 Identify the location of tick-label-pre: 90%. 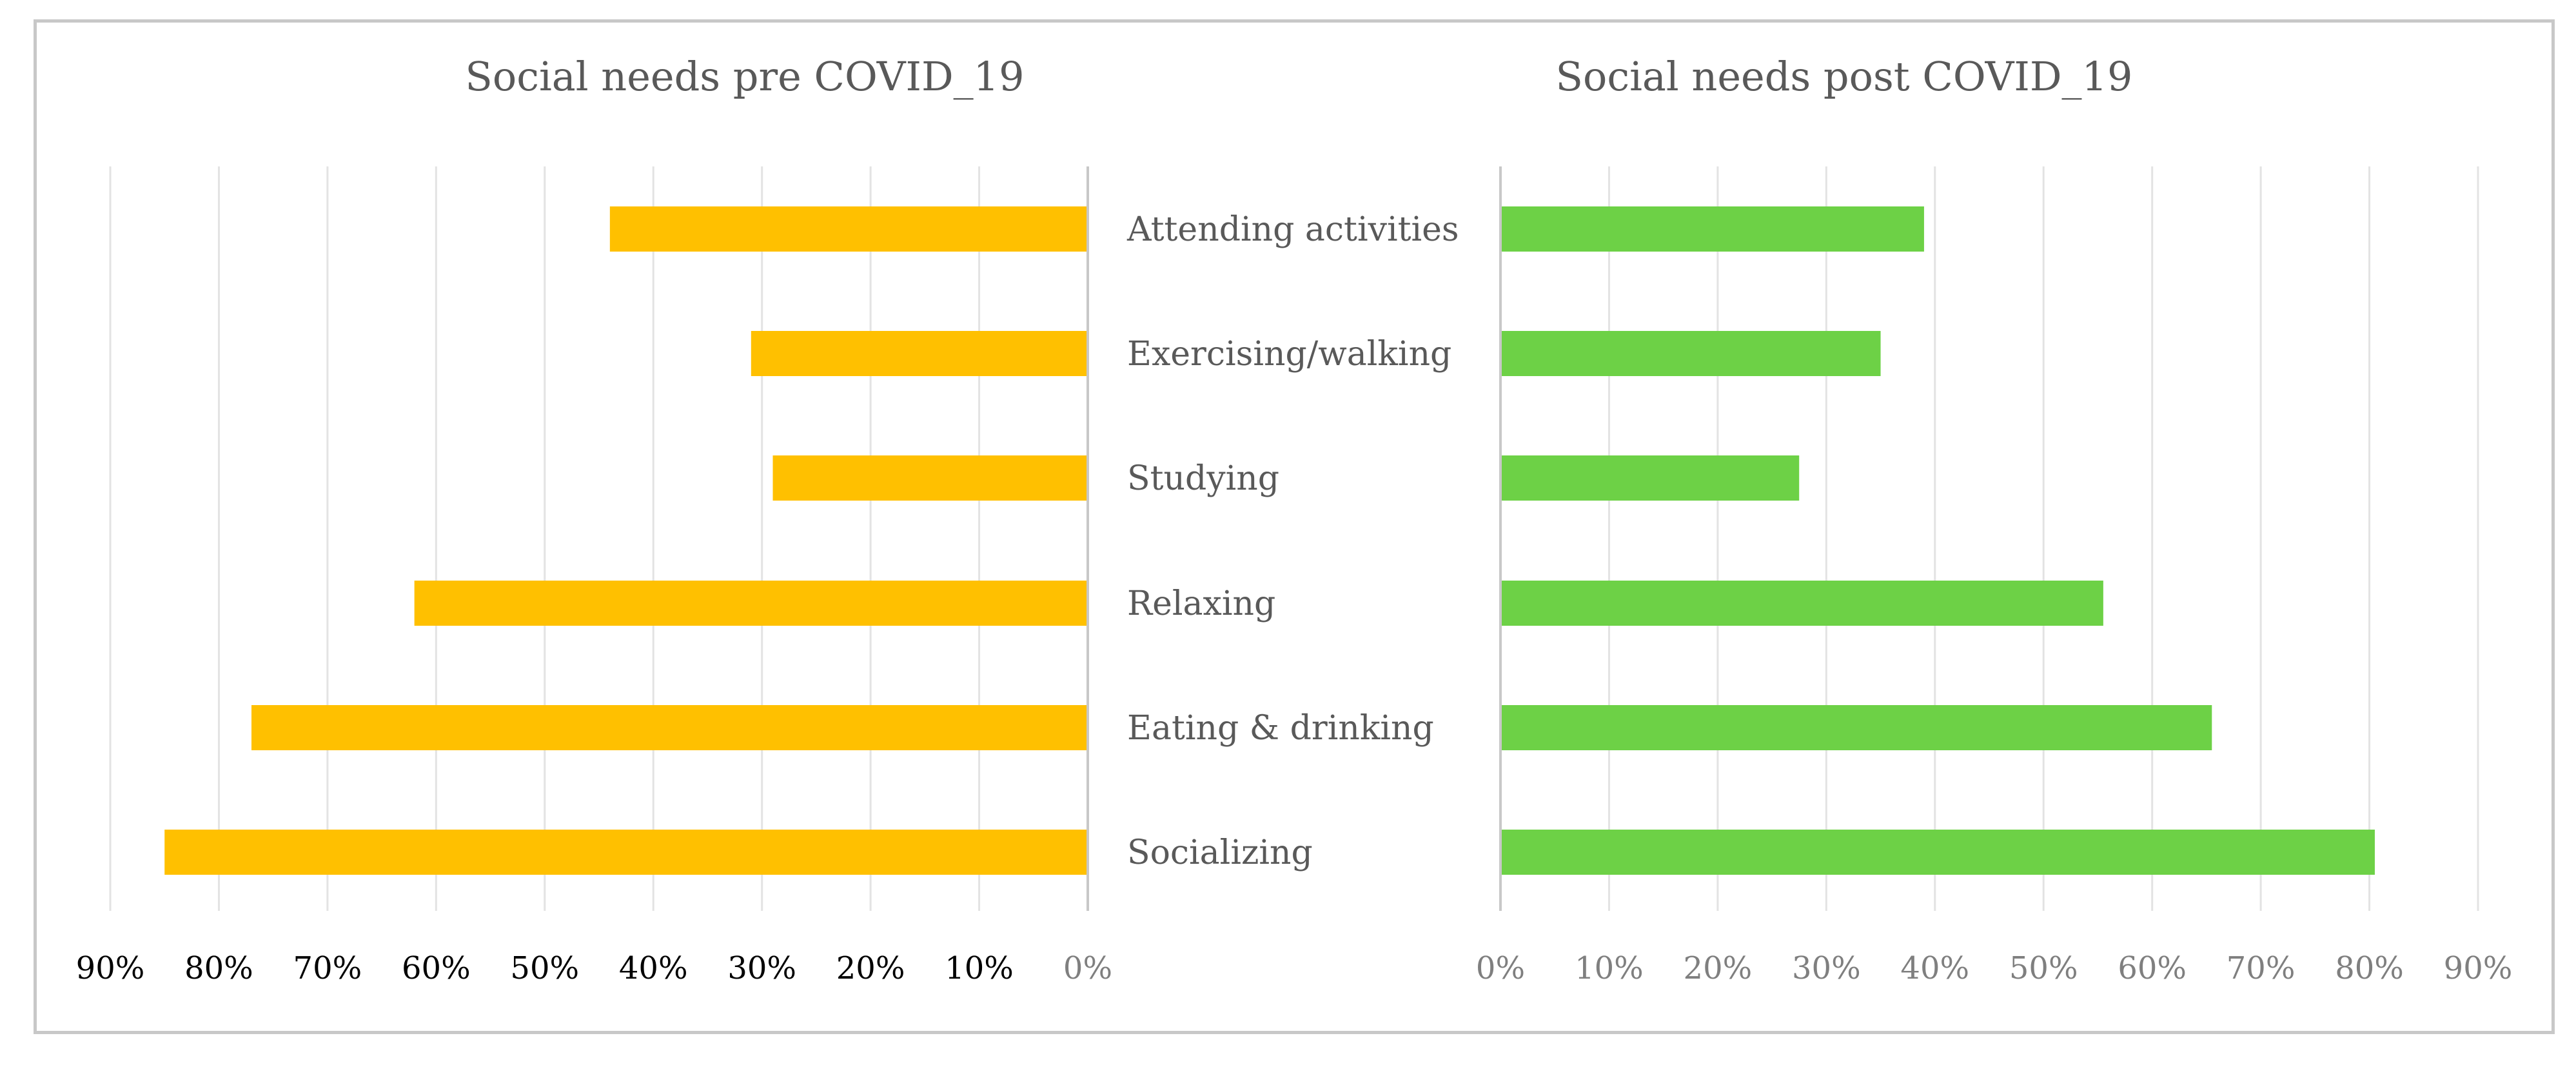
(111, 968).